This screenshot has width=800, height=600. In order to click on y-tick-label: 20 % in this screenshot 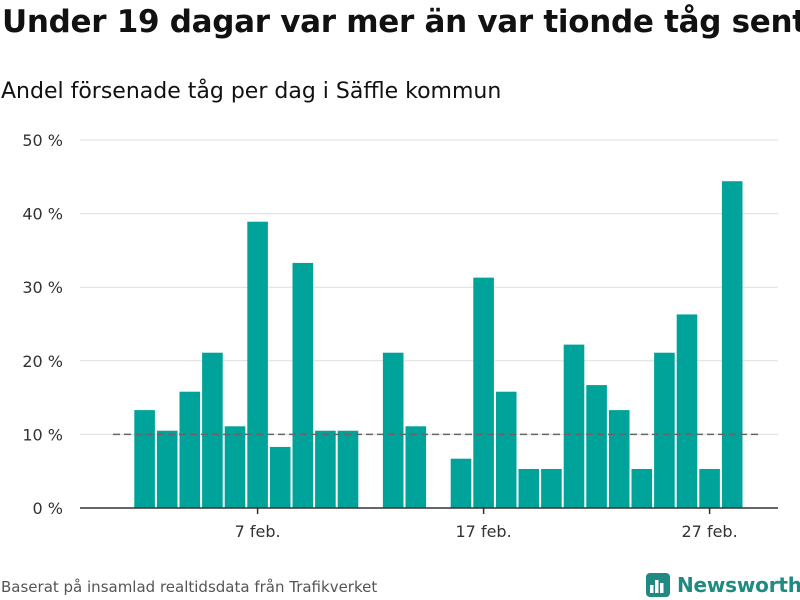, I will do `click(42, 361)`.